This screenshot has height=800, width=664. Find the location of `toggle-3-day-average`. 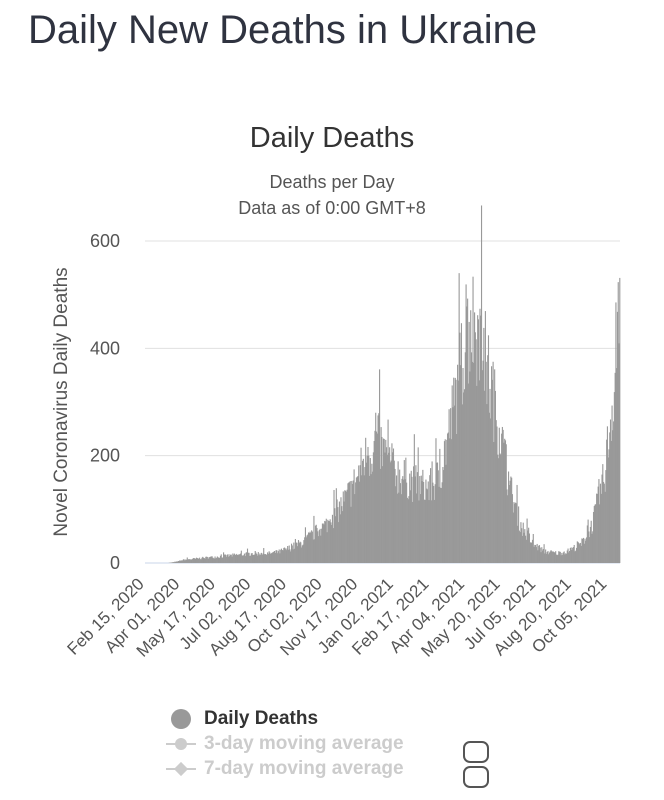

toggle-3-day-average is located at coordinates (476, 752).